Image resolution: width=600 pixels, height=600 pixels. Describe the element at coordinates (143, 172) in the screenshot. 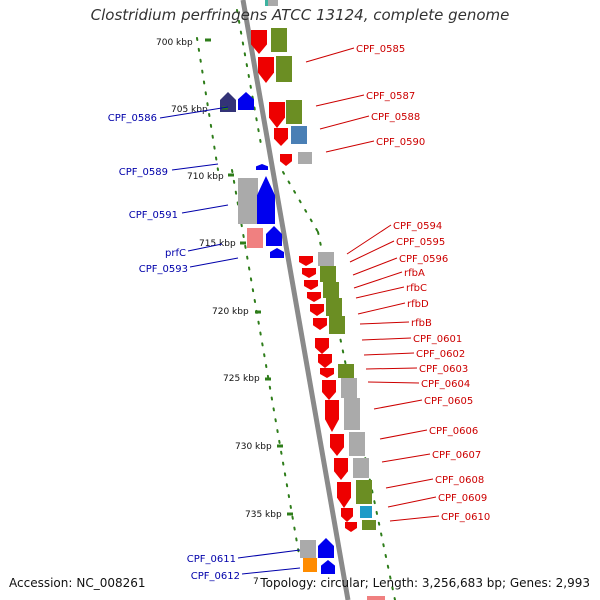

I see `gene-label-reverse: CPF_0589` at that location.